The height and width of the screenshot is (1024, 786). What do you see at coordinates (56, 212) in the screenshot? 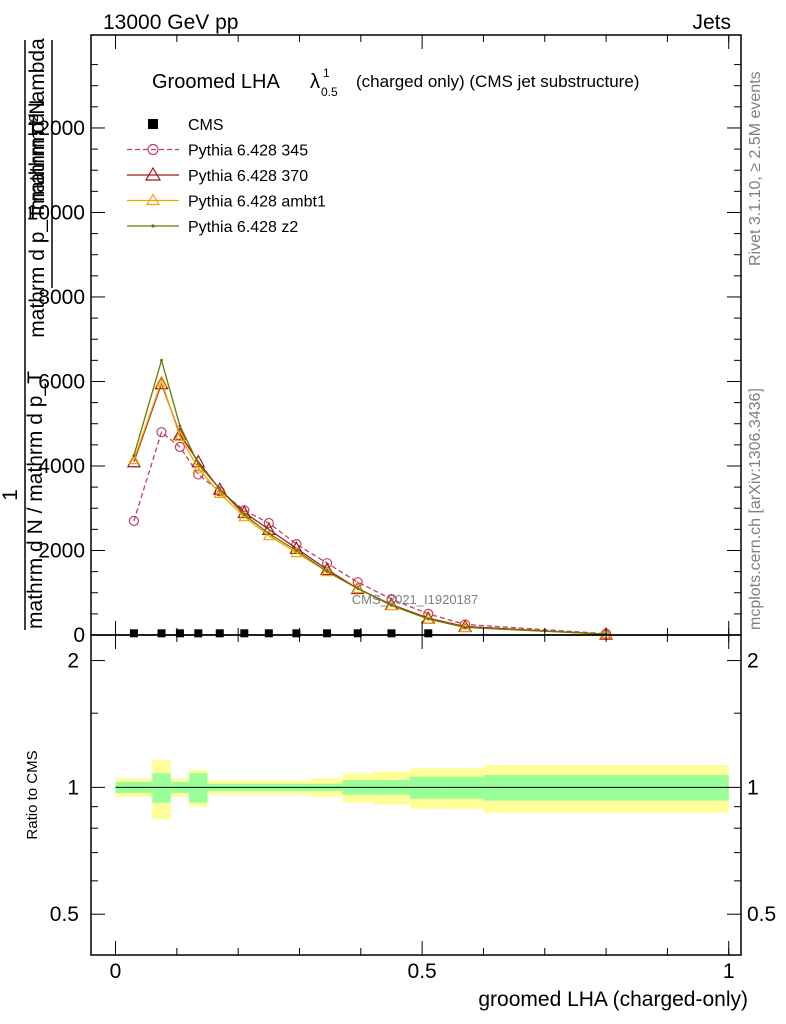
I see `y-tick-label: 10000` at bounding box center [56, 212].